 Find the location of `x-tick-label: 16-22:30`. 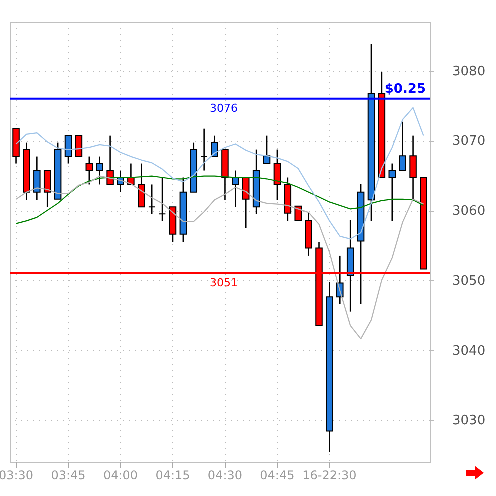

x-tick-label: 16-22:30 is located at coordinates (329, 475).